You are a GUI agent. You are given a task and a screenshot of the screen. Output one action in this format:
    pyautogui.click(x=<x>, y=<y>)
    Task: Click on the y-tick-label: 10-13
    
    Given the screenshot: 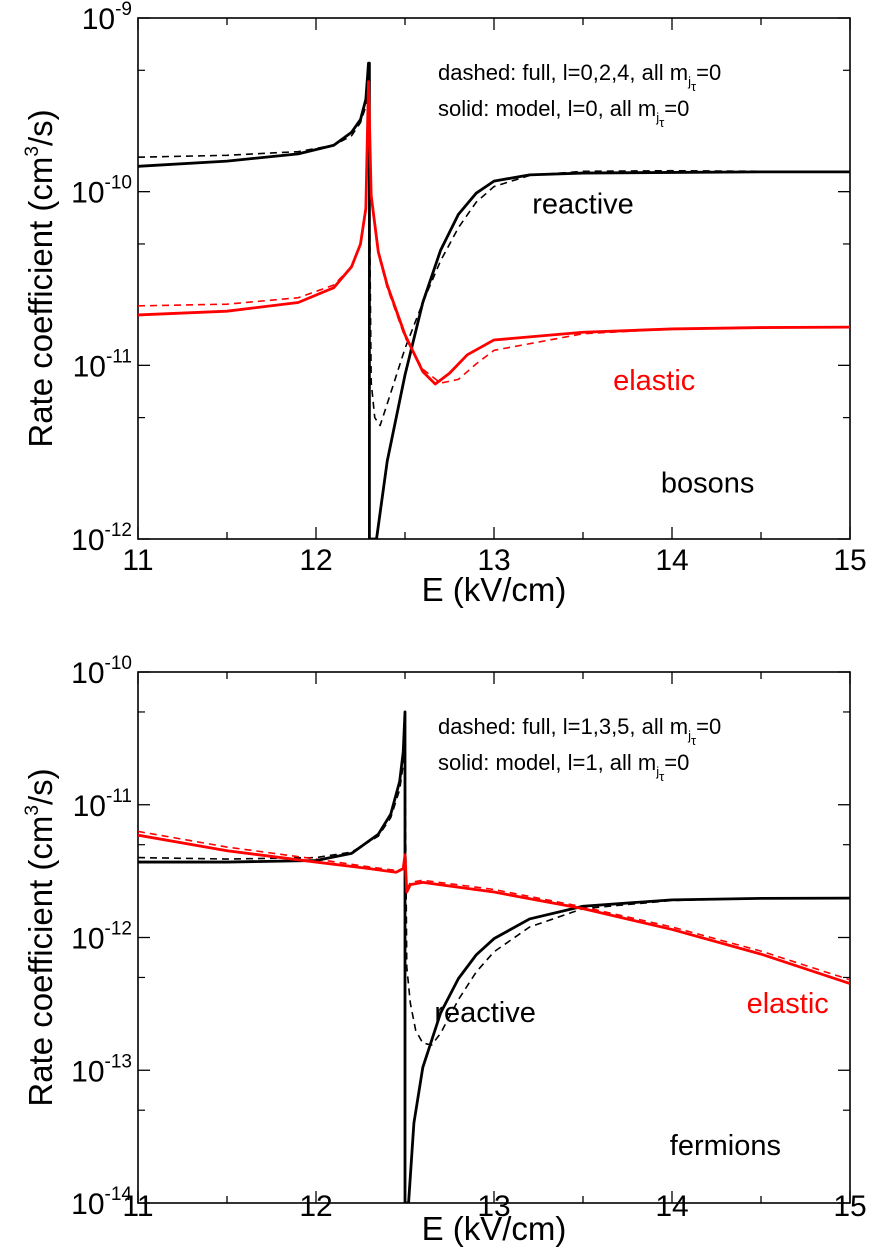 What is the action you would take?
    pyautogui.click(x=101, y=1069)
    